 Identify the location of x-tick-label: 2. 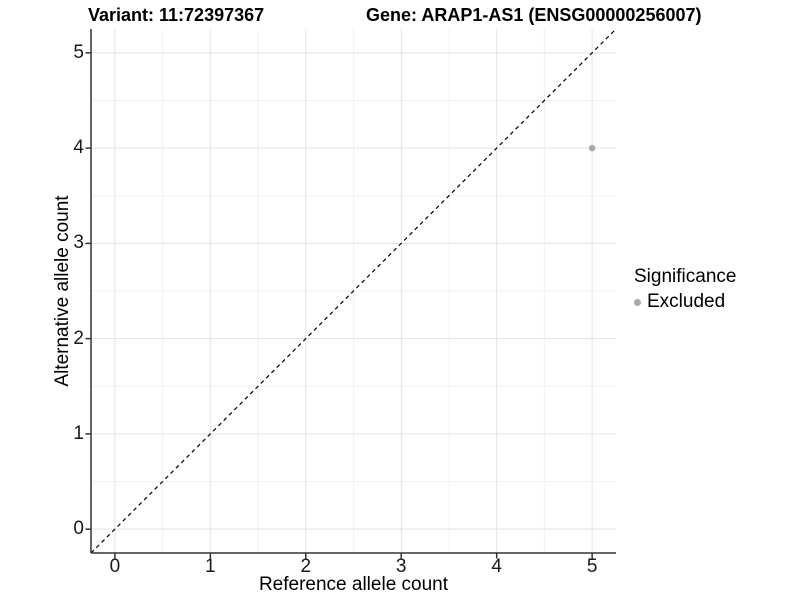
(306, 566).